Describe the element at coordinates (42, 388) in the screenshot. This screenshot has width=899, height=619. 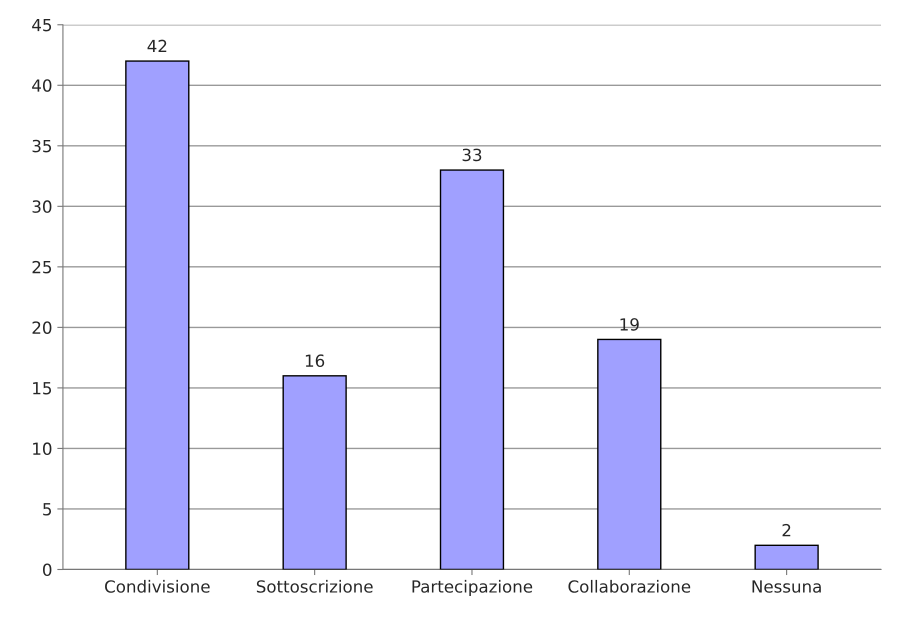
I see `y-tick-label: 15` at that location.